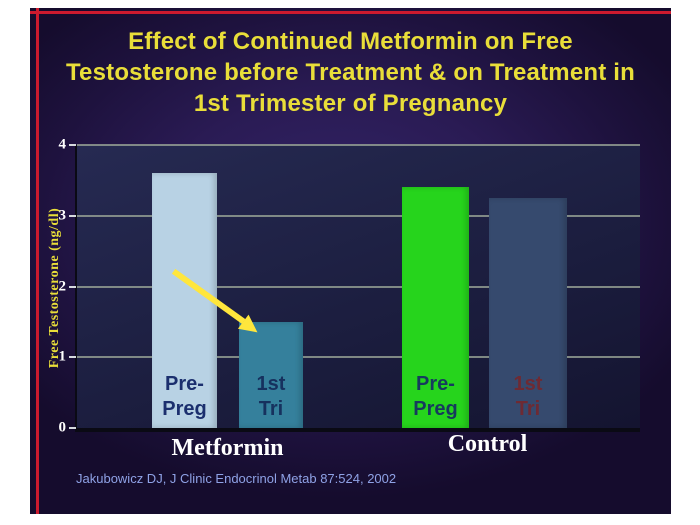 This screenshot has width=700, height=525. I want to click on bar-metformin-pre-preg: Pre- Preg, so click(184, 300).